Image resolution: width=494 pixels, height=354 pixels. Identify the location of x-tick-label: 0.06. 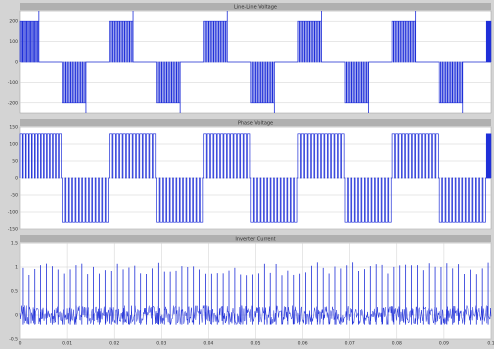
(303, 344).